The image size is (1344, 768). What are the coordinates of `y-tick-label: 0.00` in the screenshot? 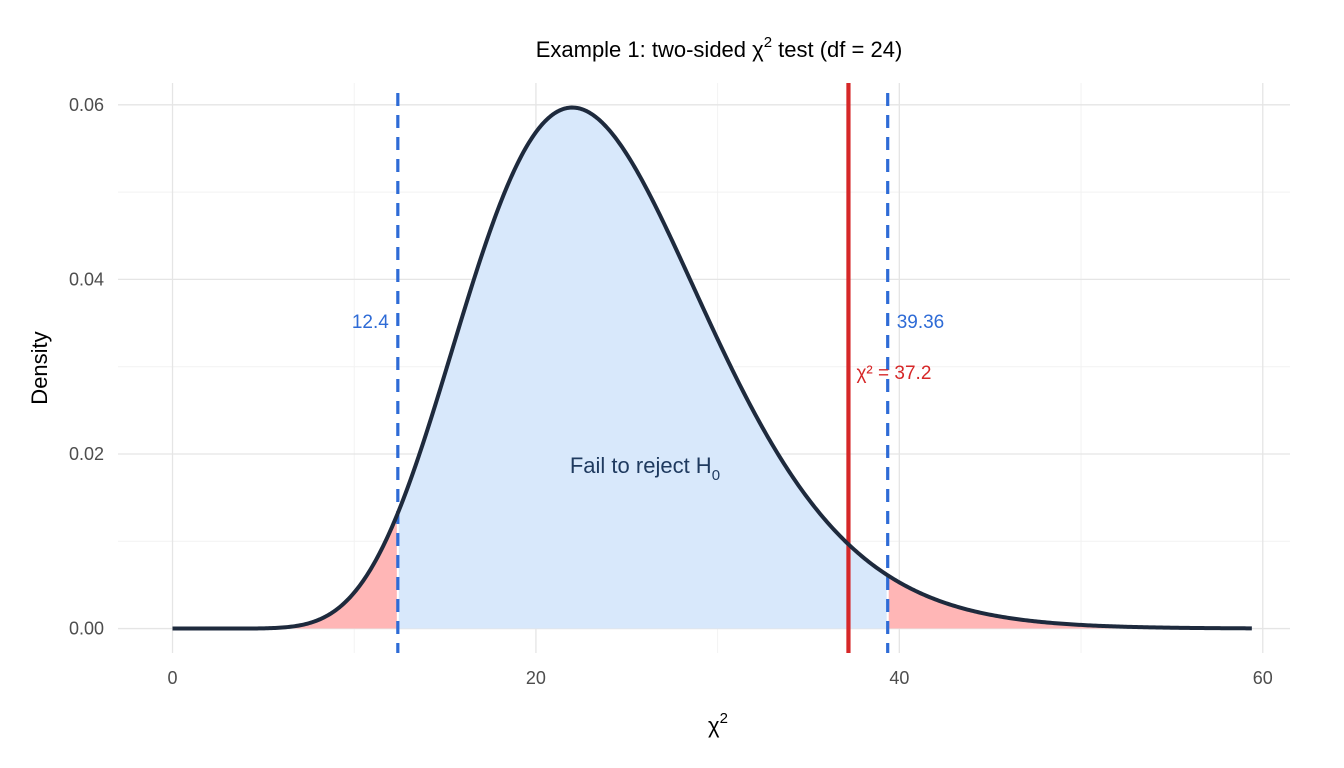 It's located at (86, 629).